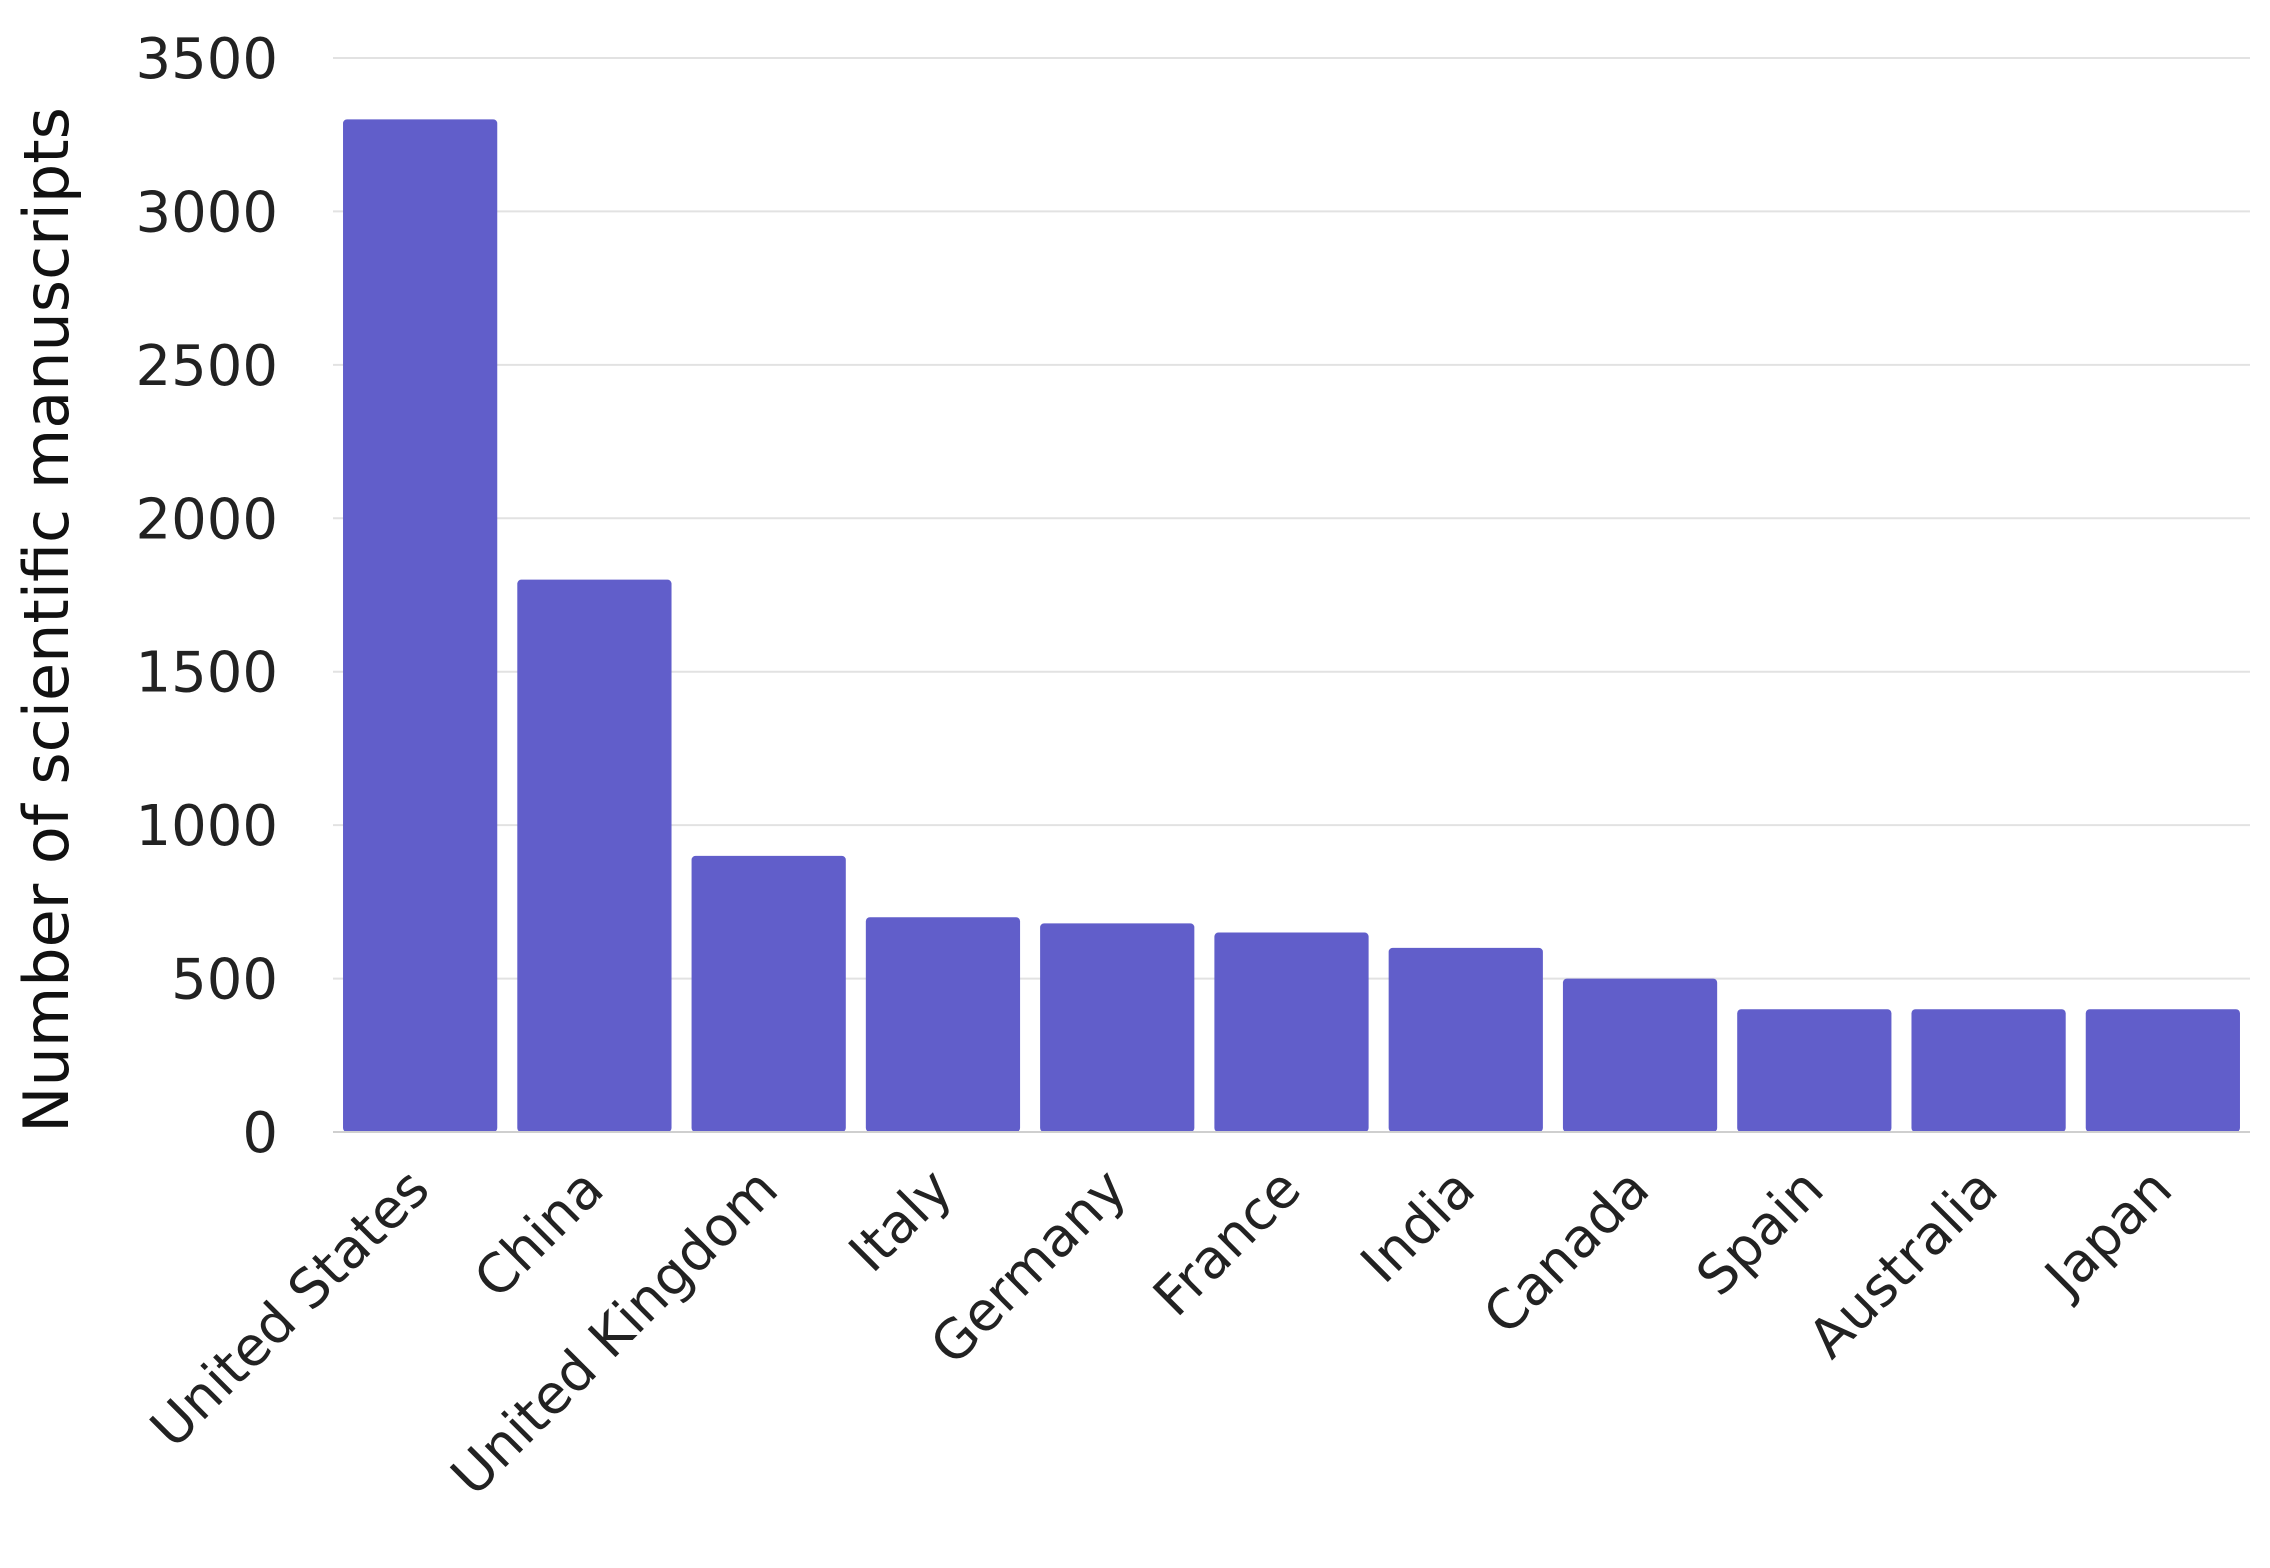  What do you see at coordinates (224, 980) in the screenshot?
I see `y-tick-label: 500` at bounding box center [224, 980].